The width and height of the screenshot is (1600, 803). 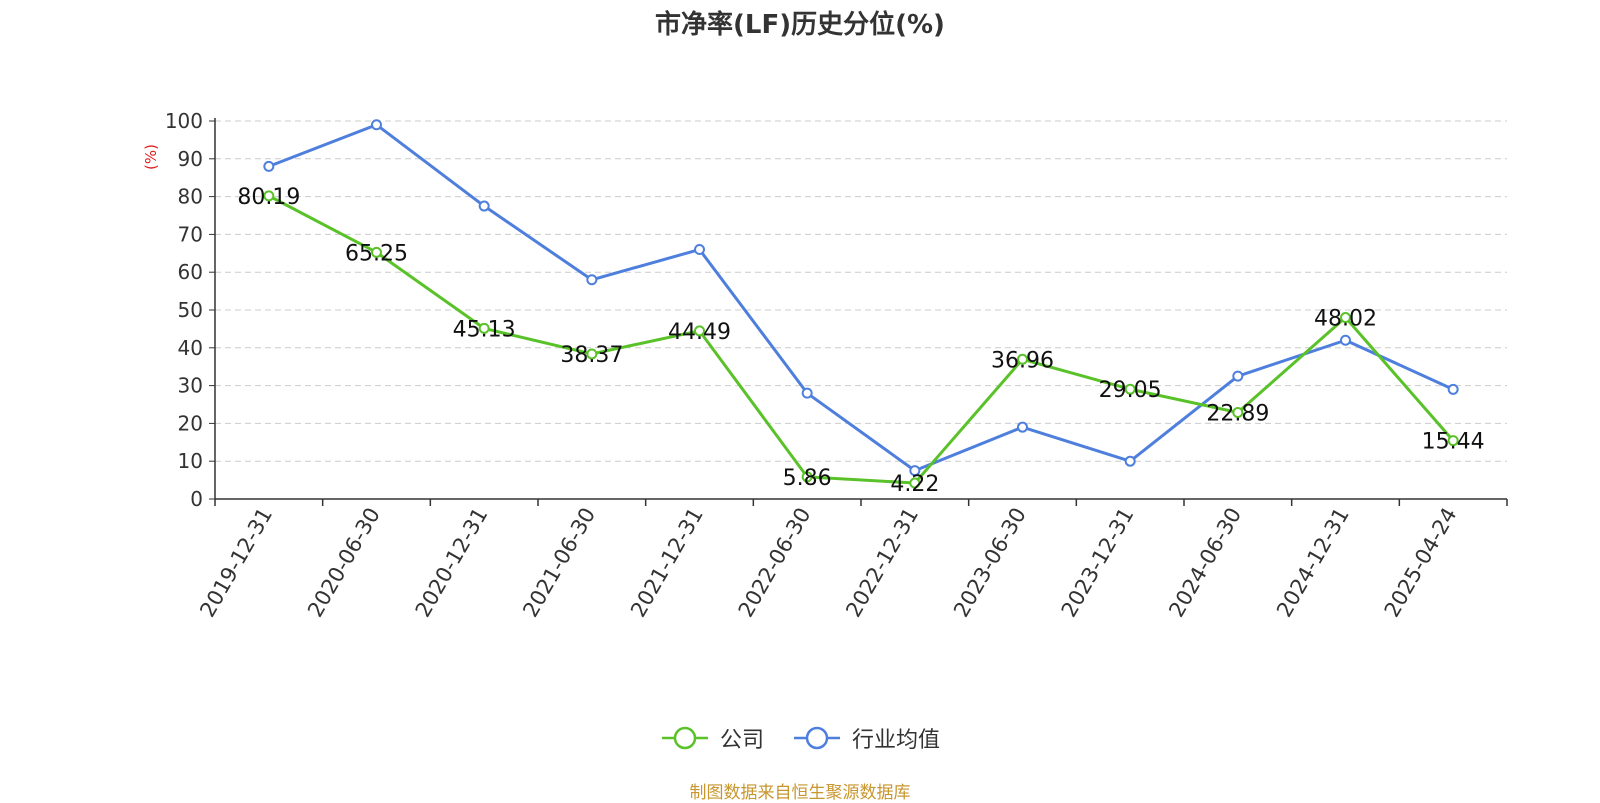 What do you see at coordinates (1421, 563) in the screenshot?
I see `x-tick-label: 2025-04-24` at bounding box center [1421, 563].